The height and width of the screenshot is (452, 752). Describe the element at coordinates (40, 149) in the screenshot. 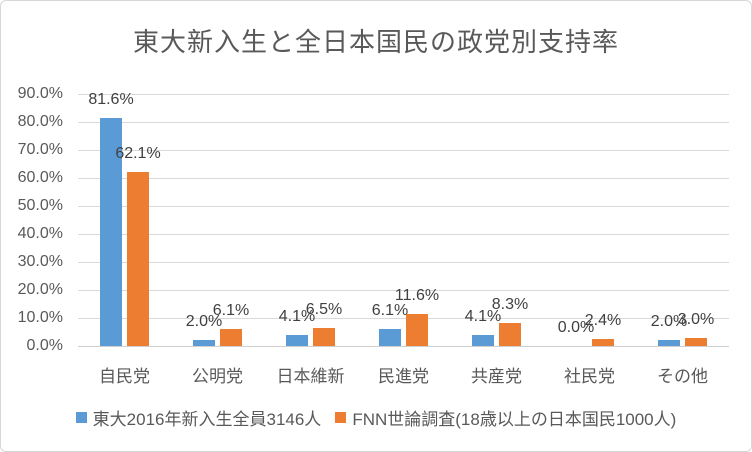

I see `y-tick-label: 70.0%` at that location.